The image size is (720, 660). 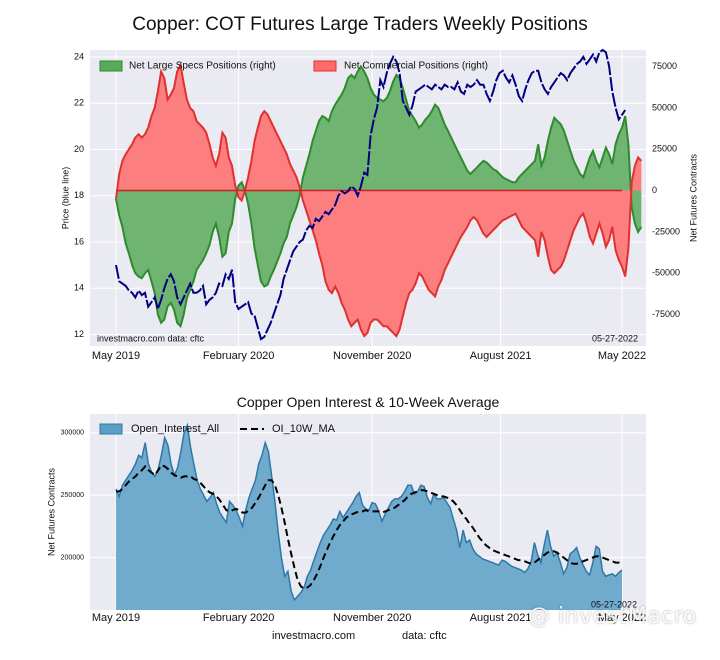 What do you see at coordinates (501, 618) in the screenshot?
I see `xtick-label-bottom: August 2021` at bounding box center [501, 618].